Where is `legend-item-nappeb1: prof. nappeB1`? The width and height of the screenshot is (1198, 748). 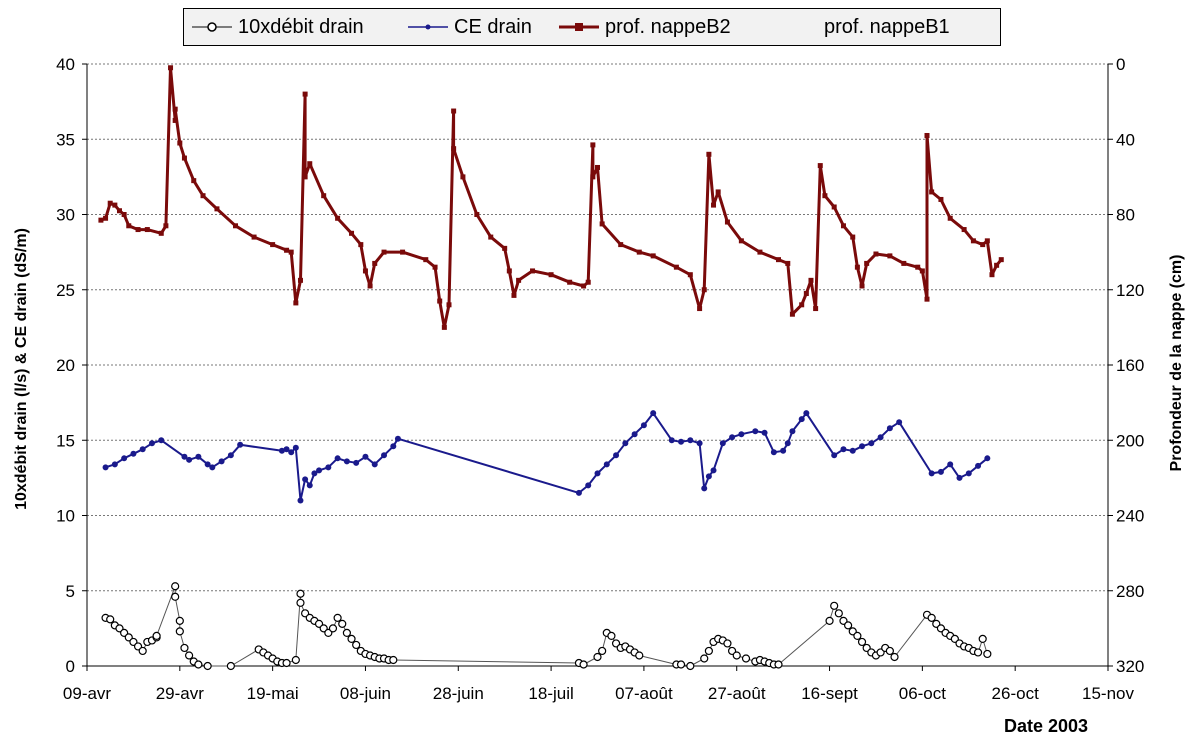 legend-item-nappeb1: prof. nappeB1 is located at coordinates (887, 27).